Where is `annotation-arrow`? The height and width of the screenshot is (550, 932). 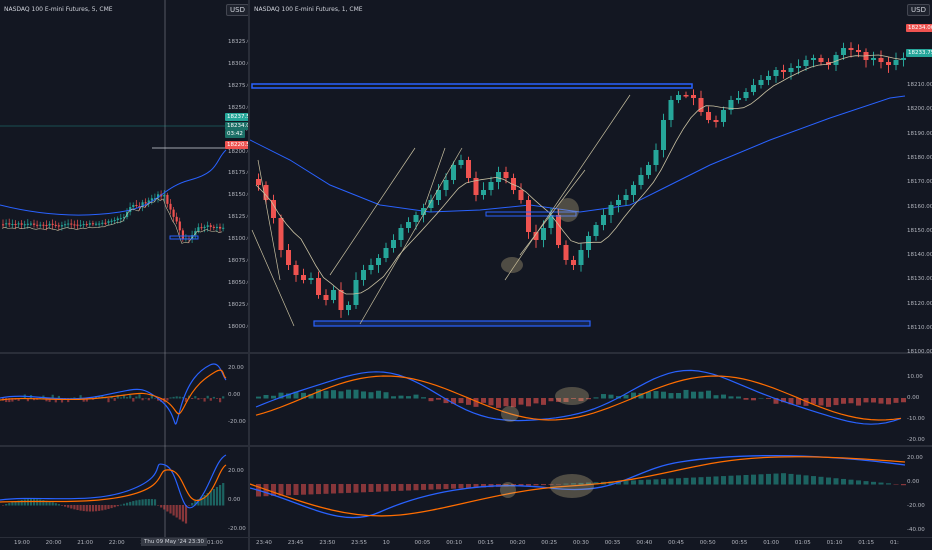 annotation-arrow is located at coordinates (269, 220).